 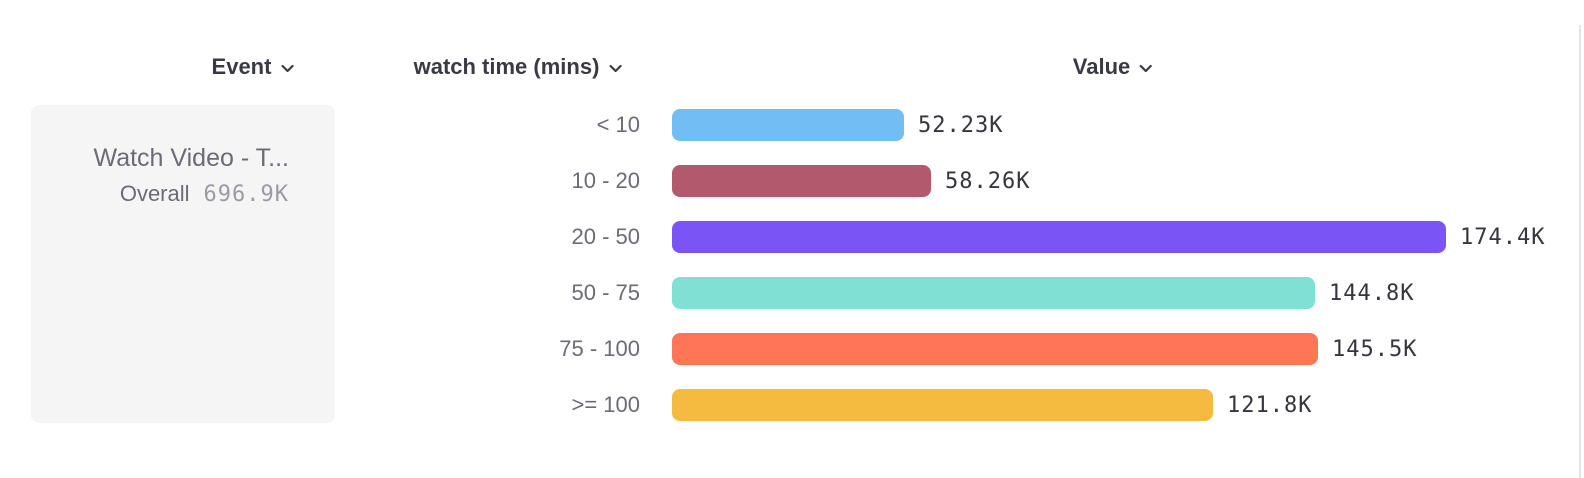 What do you see at coordinates (1375, 349) in the screenshot?
I see `bar-value-label: 145.5K` at bounding box center [1375, 349].